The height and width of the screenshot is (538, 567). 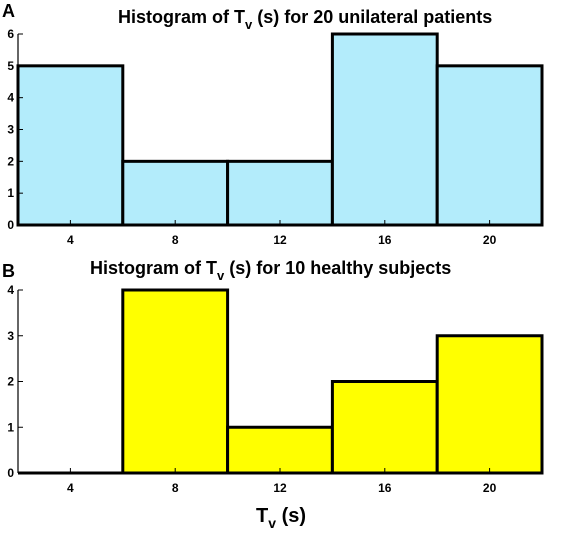 What do you see at coordinates (221, 275) in the screenshot?
I see `panel-b-title-sub: v` at bounding box center [221, 275].